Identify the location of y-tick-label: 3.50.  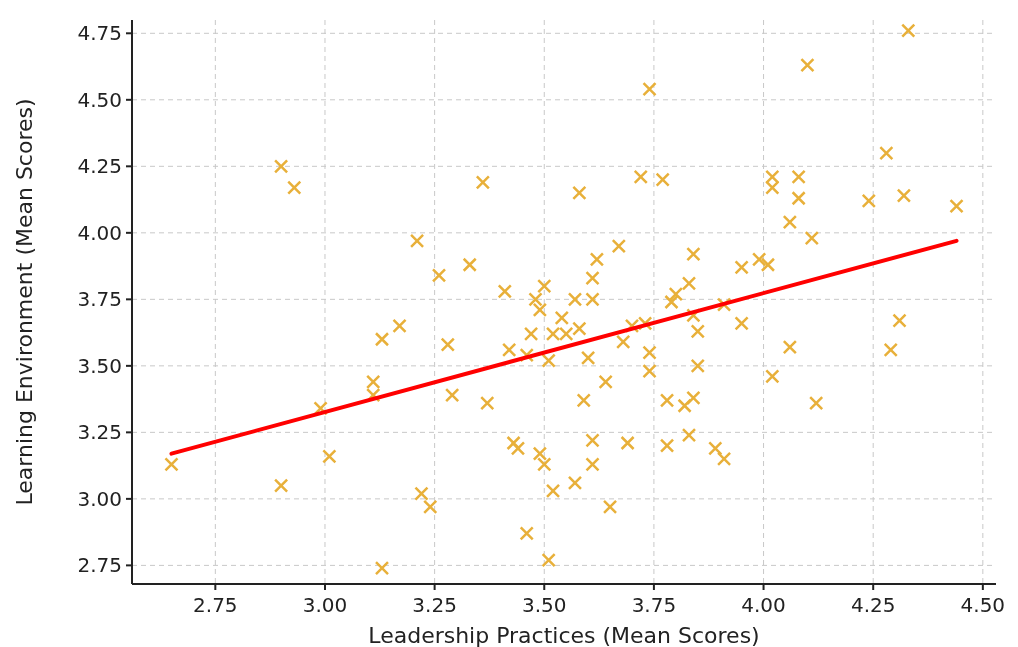
(99, 365).